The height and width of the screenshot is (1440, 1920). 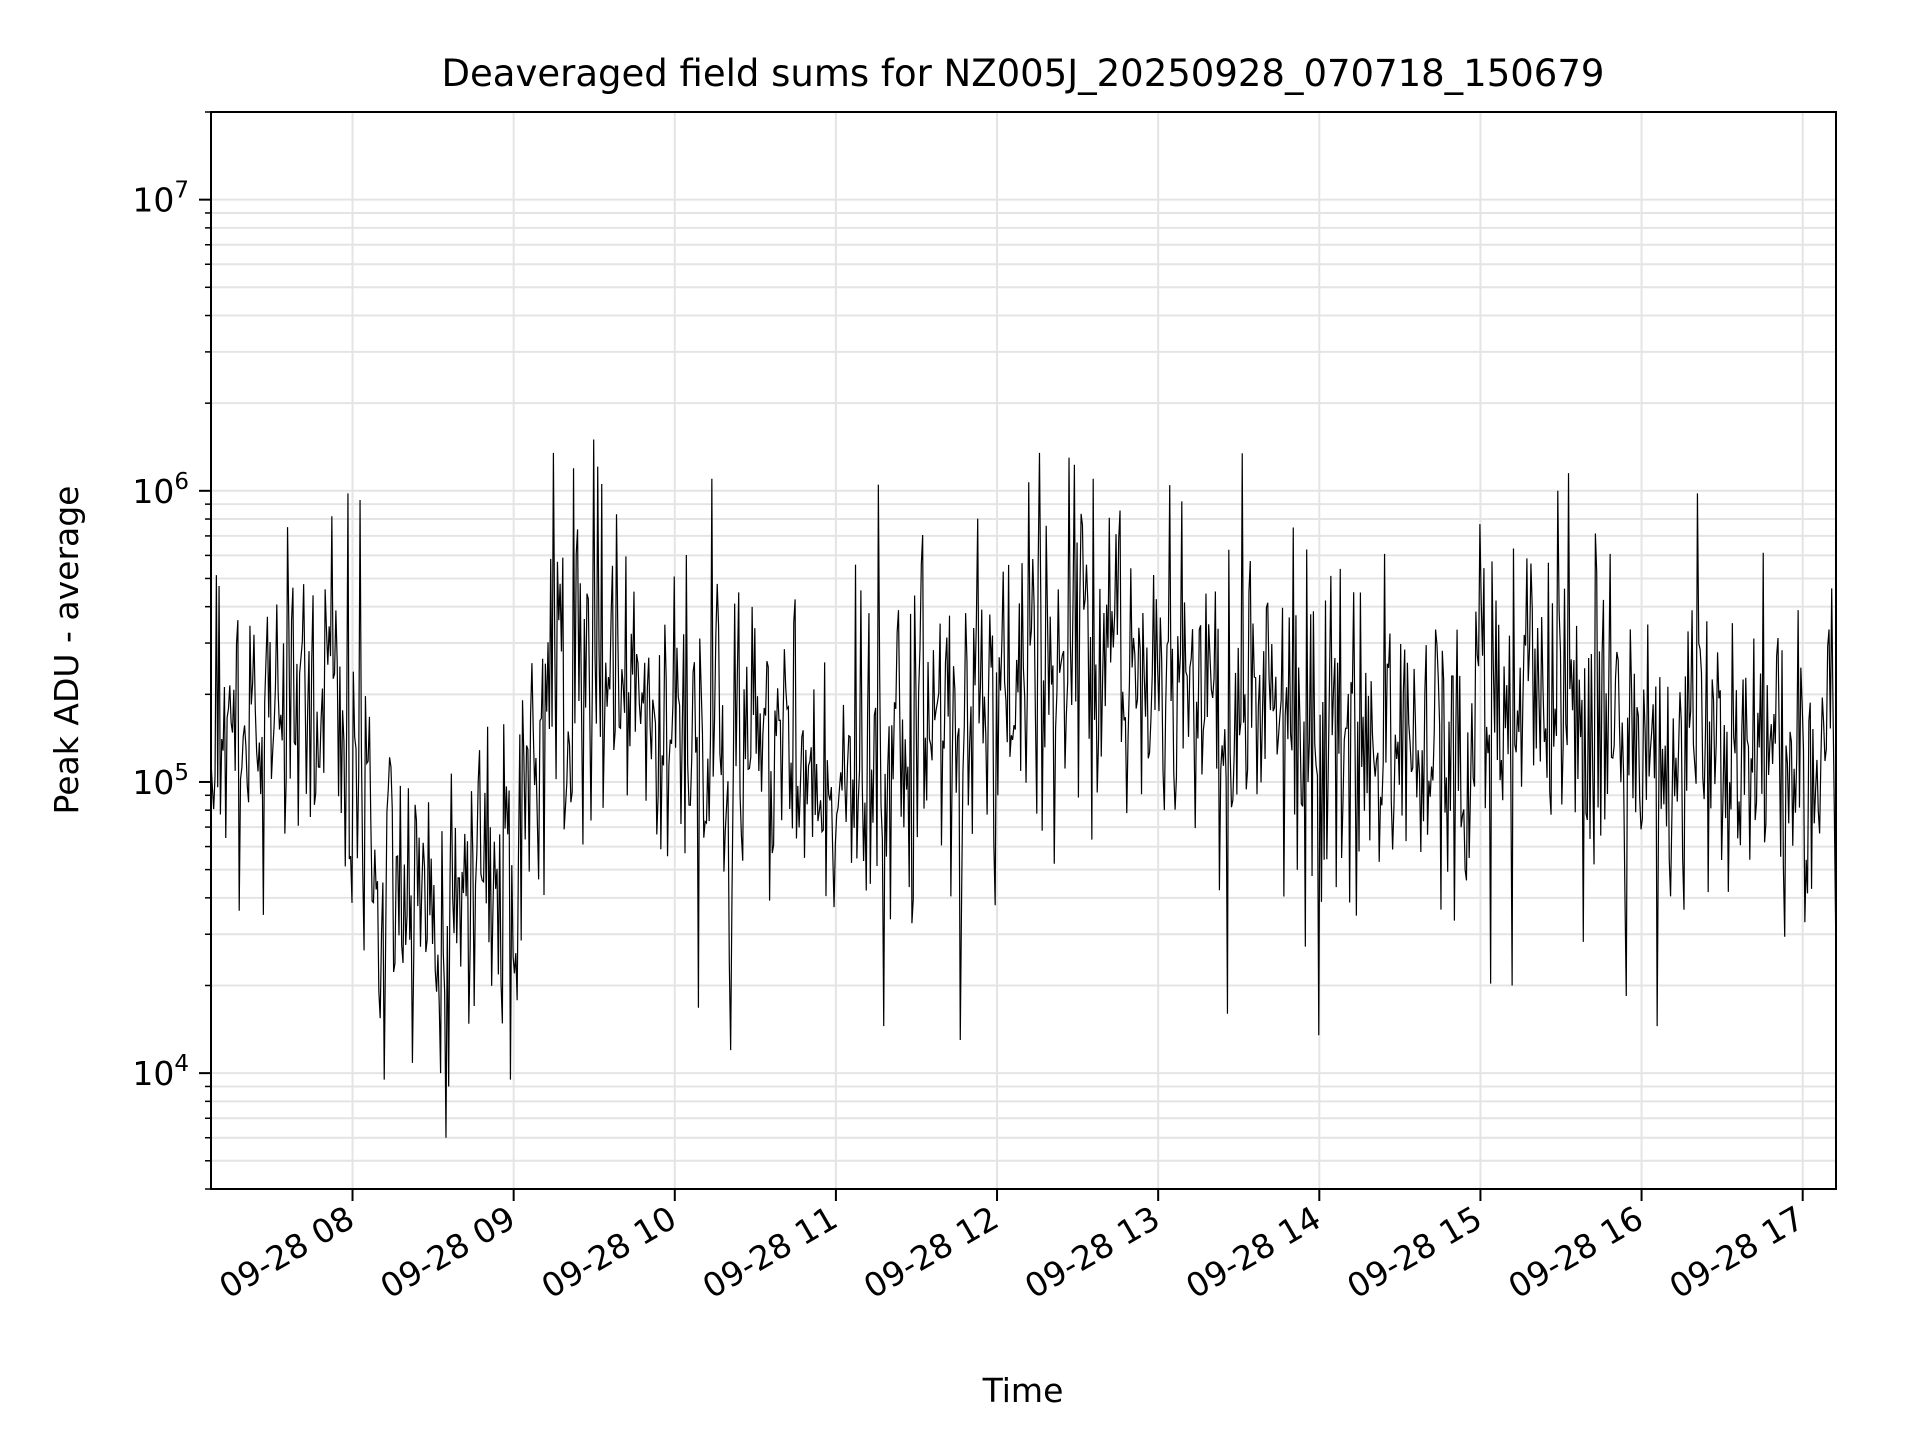 I want to click on y-axis-label: Peak ADU - average, so click(x=66, y=650).